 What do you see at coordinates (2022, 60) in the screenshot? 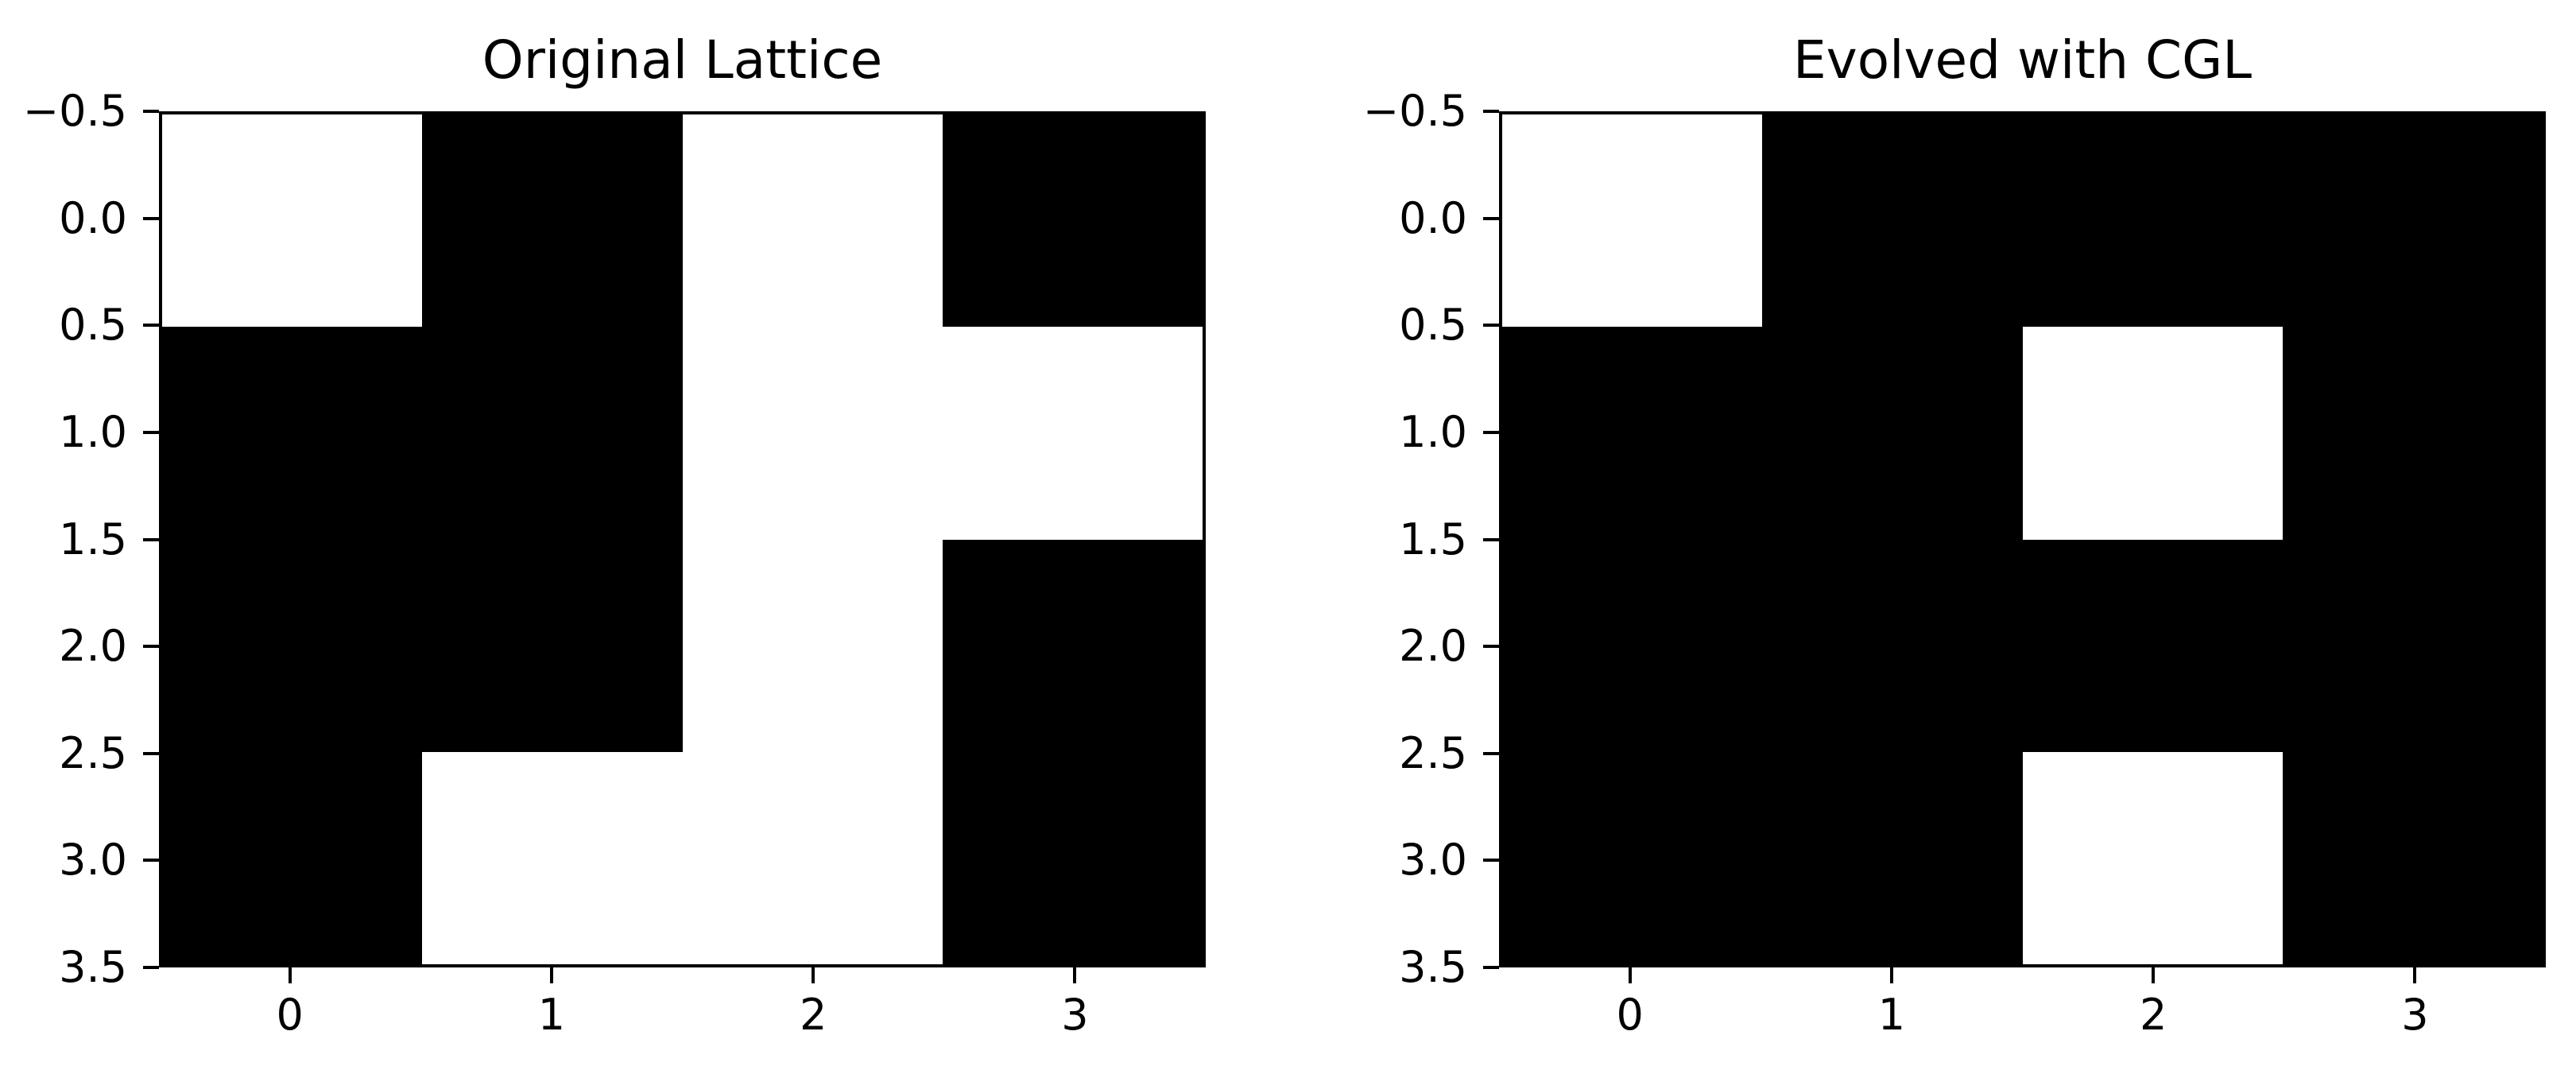
I see `subplot-title-evolved-cgl: Evolved with CGL` at bounding box center [2022, 60].